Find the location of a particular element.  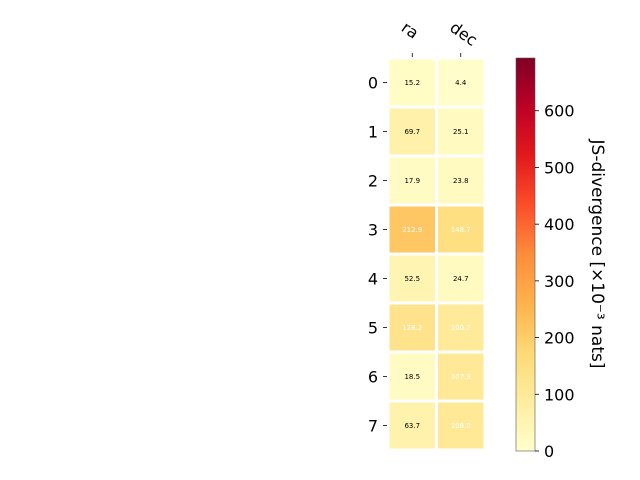

cell-value-label: 23.8 is located at coordinates (461, 181).